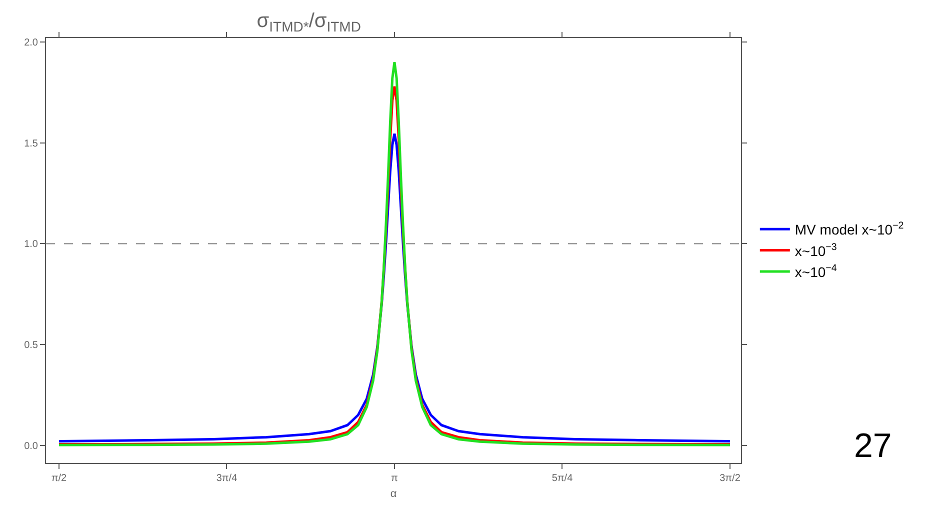  What do you see at coordinates (563, 478) in the screenshot?
I see `x-tick-label: 5π/4` at bounding box center [563, 478].